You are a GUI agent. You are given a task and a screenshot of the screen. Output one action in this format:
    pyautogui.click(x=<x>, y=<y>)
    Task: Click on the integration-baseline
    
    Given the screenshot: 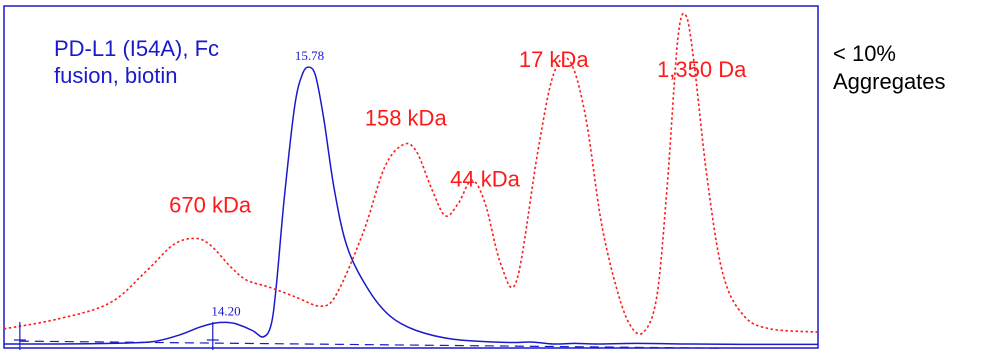 What is the action you would take?
    pyautogui.click(x=371, y=344)
    